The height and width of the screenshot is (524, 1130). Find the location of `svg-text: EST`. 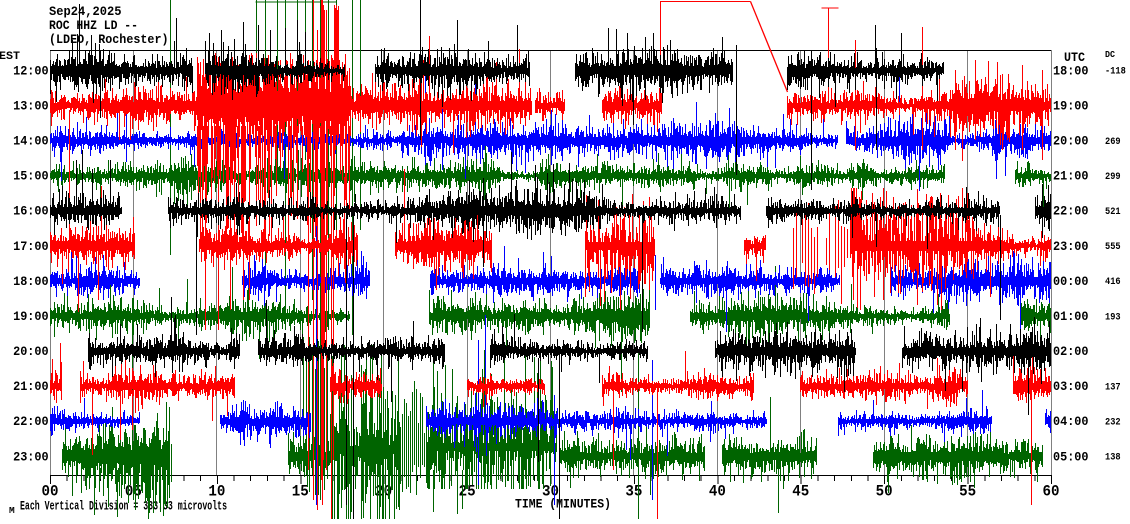

svg-text: EST is located at coordinates (10, 57).